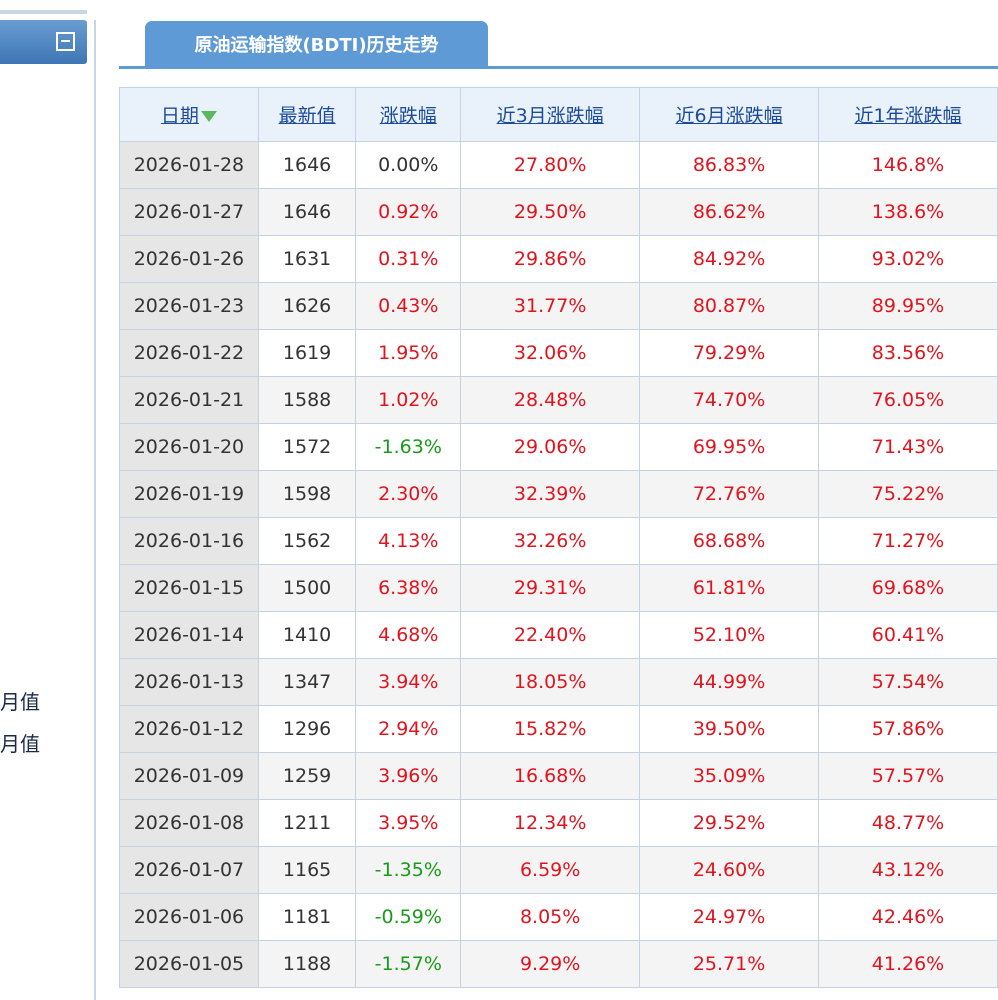 Image resolution: width=998 pixels, height=1000 pixels. Describe the element at coordinates (729, 917) in the screenshot. I see `cell-6m-change: 24.97%` at that location.